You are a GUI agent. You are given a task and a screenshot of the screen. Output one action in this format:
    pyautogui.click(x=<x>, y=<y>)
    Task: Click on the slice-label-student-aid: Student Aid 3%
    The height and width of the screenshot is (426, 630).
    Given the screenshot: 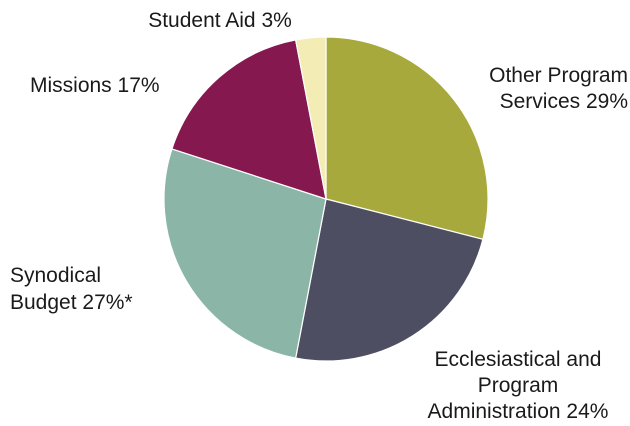 What is the action you would take?
    pyautogui.click(x=220, y=20)
    